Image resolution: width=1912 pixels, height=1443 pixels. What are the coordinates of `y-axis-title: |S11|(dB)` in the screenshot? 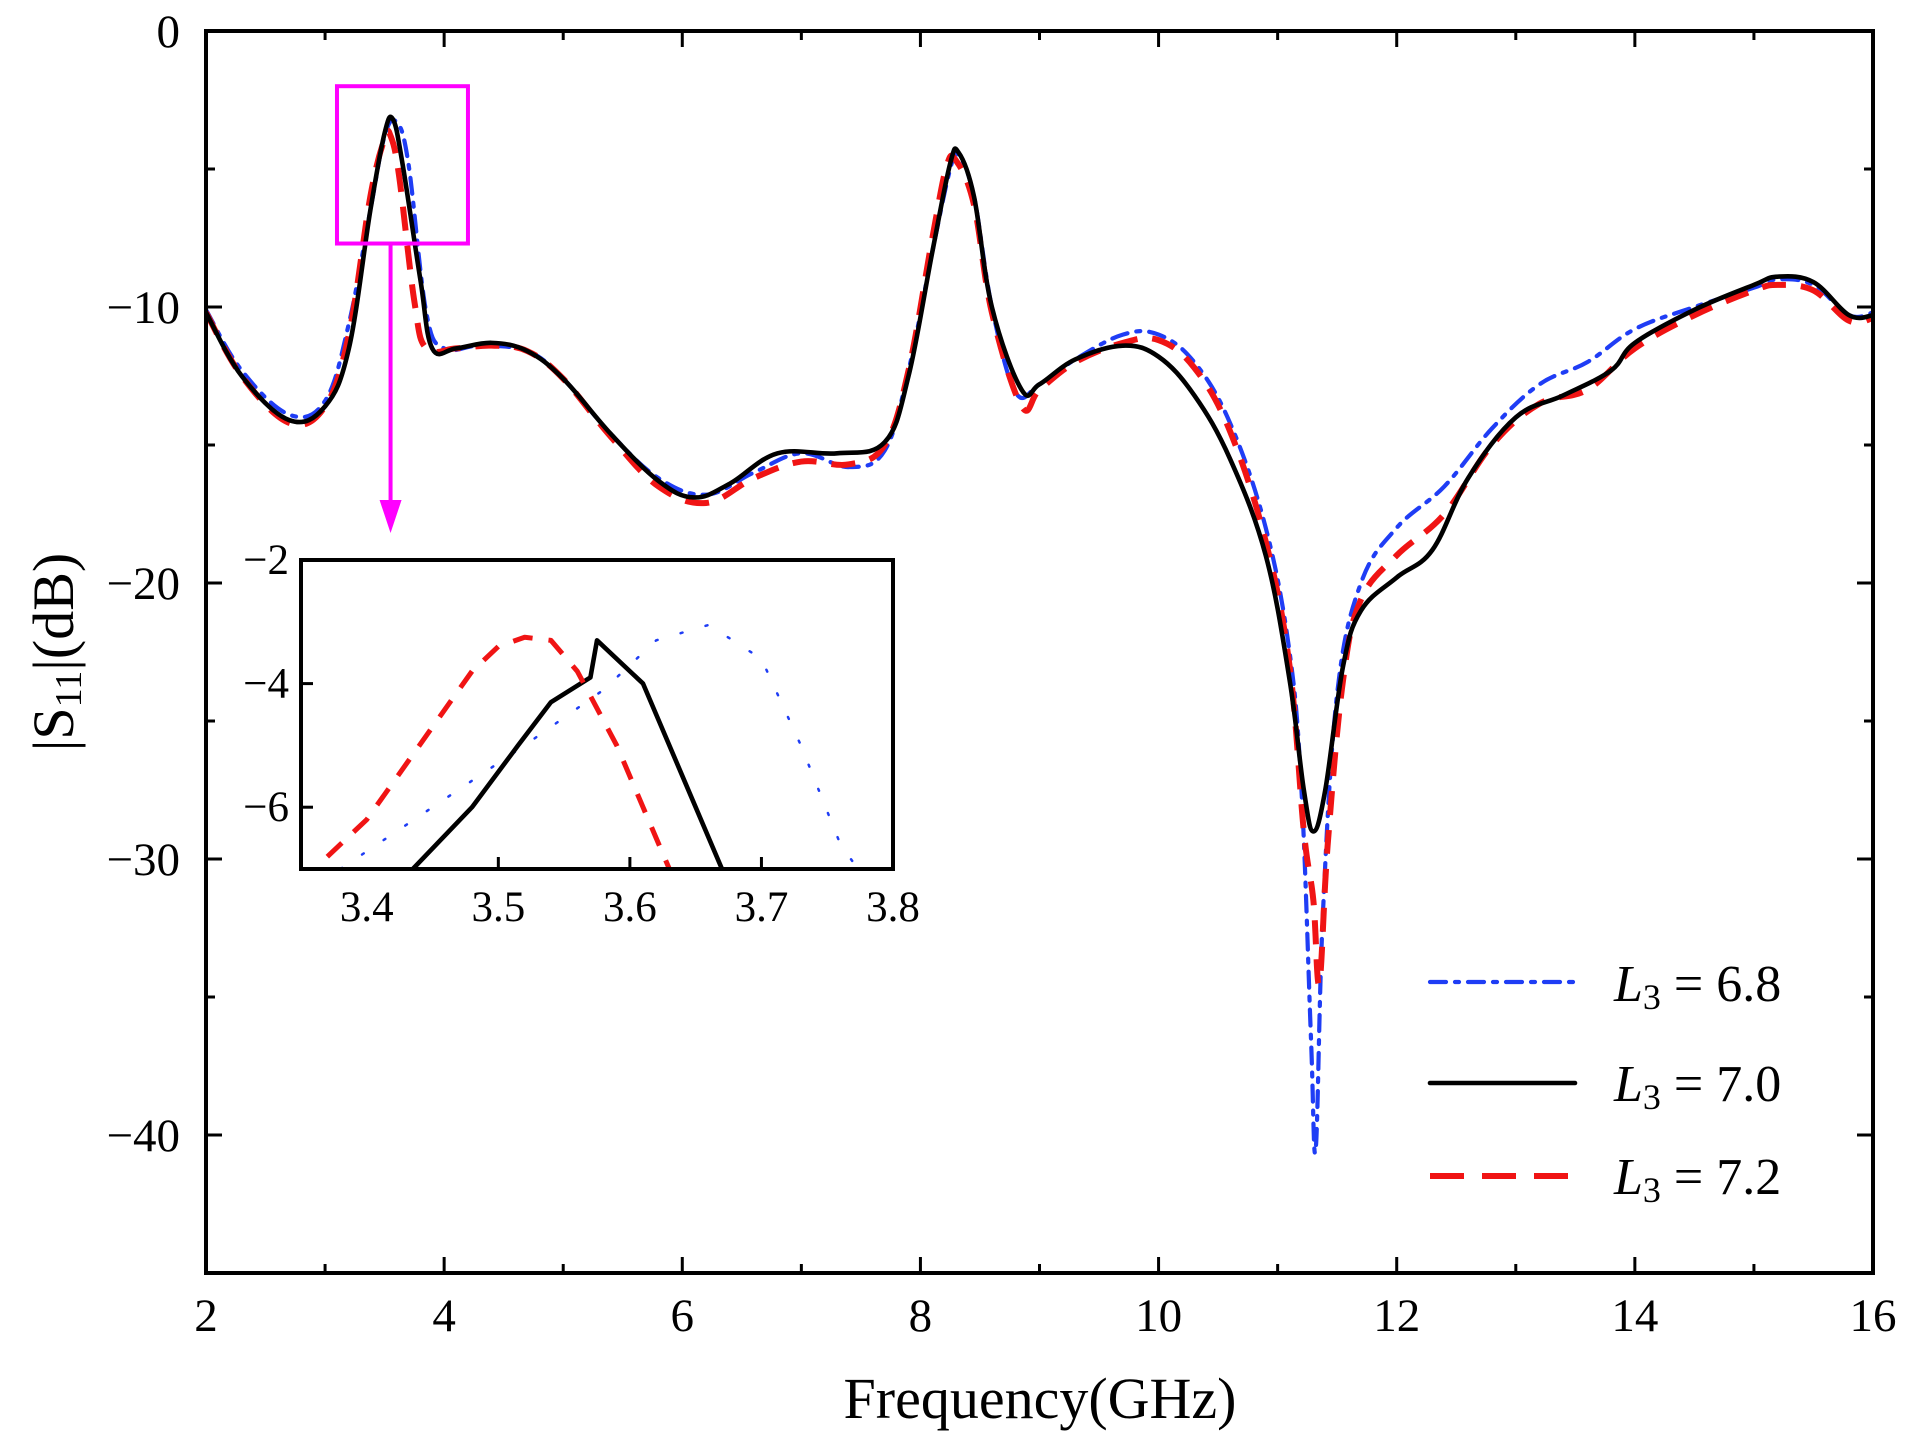 It's located at (55, 652).